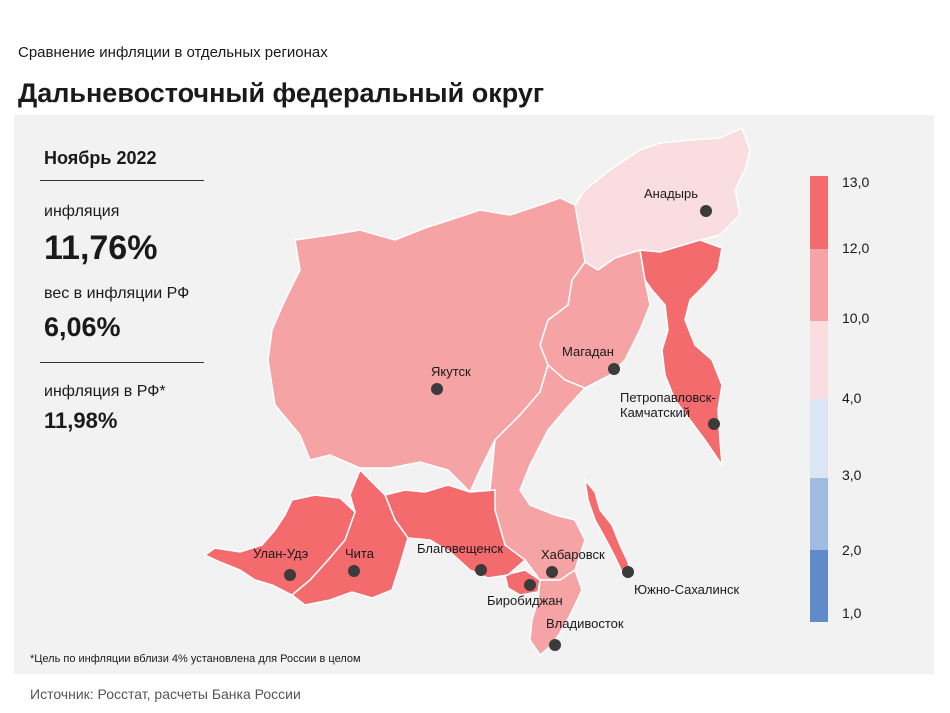 The width and height of the screenshot is (950, 713). I want to click on city-dot-birobidzhan, so click(530, 585).